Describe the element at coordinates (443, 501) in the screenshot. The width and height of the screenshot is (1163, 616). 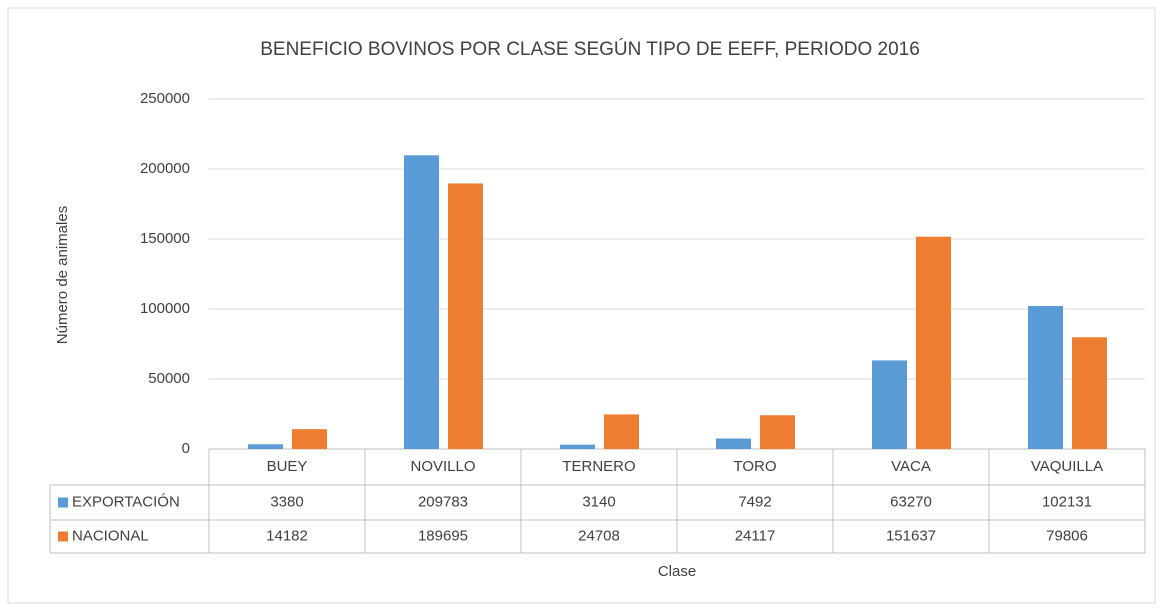
I see `table-value: 209783` at that location.